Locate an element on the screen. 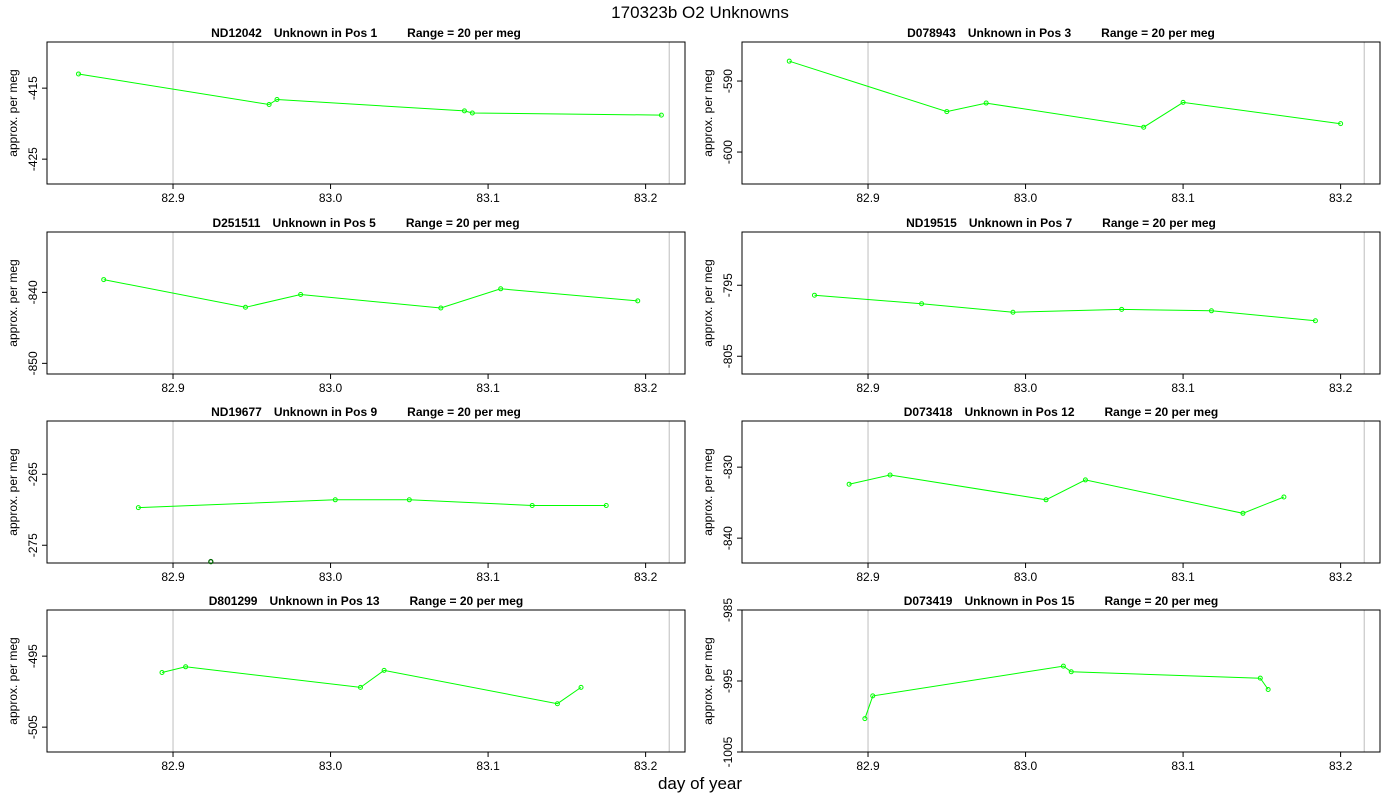 The height and width of the screenshot is (800, 1400). y-tick-label: -850 is located at coordinates (33, 363).